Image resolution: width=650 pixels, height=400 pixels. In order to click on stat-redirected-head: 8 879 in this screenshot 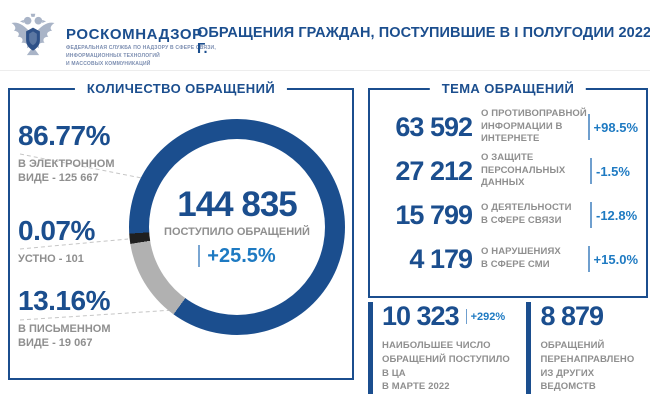, I will do `click(595, 316)`.